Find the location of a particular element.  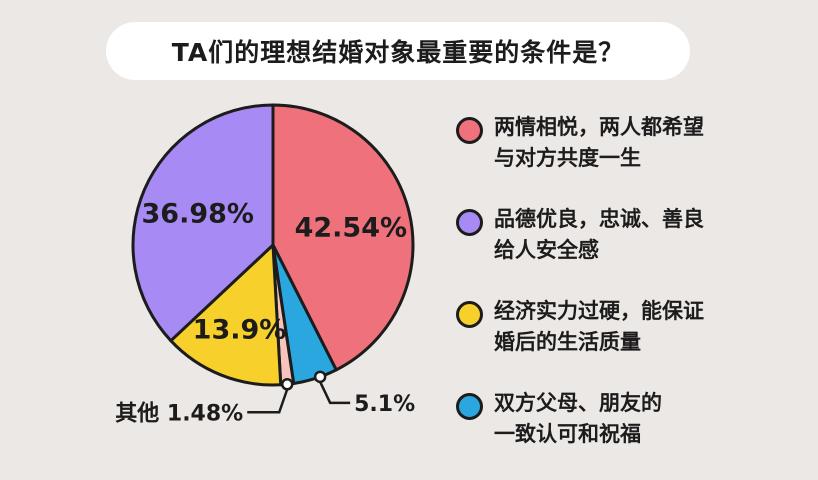

legend-label-line2: 一致认可和祝福 is located at coordinates (567, 434).